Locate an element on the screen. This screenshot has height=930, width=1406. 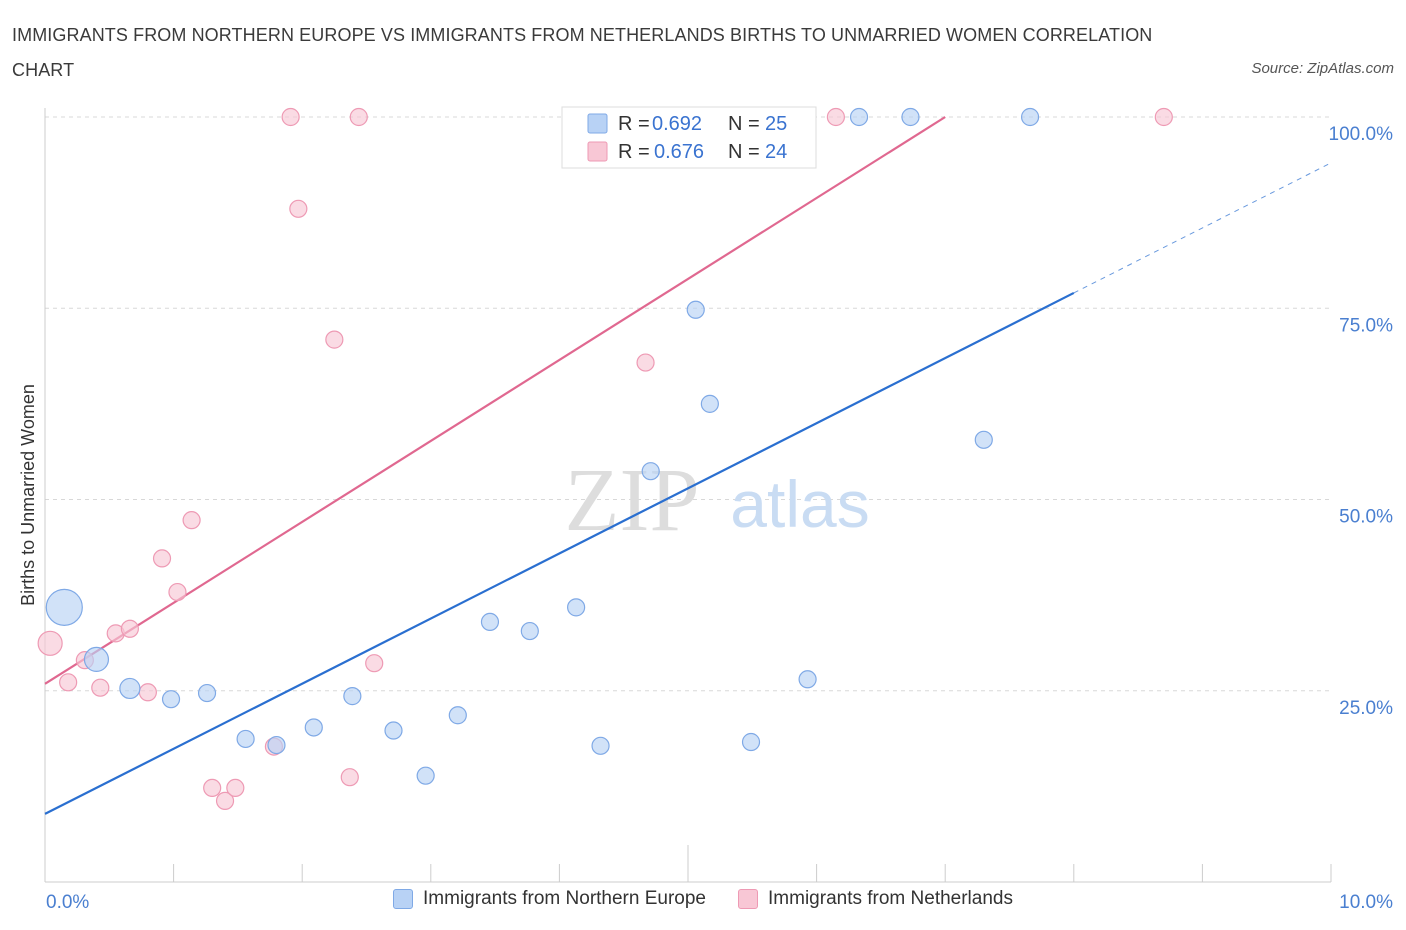
legend-r-value-1: 0.692 is located at coordinates (677, 124).